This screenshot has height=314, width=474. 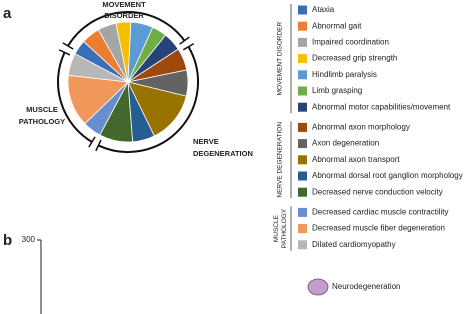 What do you see at coordinates (354, 58) in the screenshot?
I see `legend-label: Decreased grip strength` at bounding box center [354, 58].